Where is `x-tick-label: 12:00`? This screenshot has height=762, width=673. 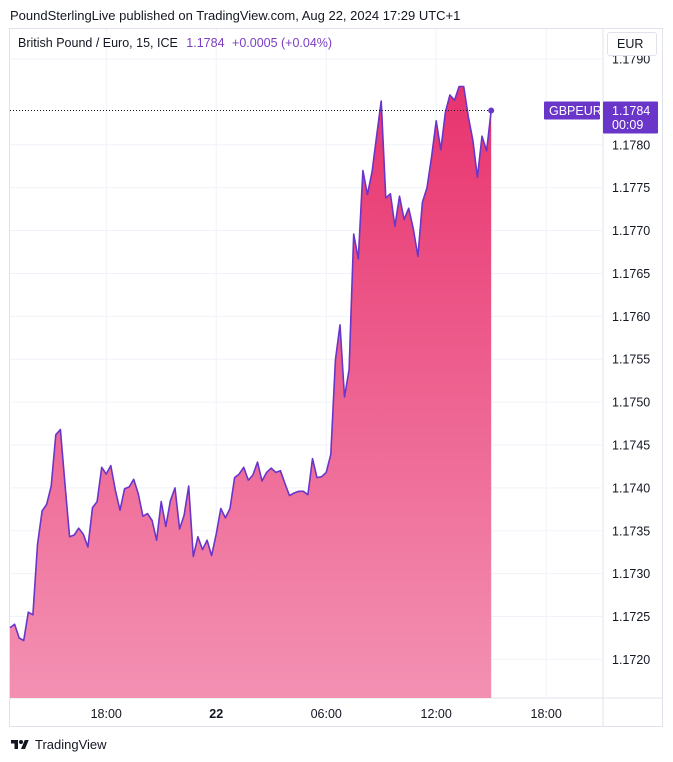 x-tick-label: 12:00 is located at coordinates (436, 714).